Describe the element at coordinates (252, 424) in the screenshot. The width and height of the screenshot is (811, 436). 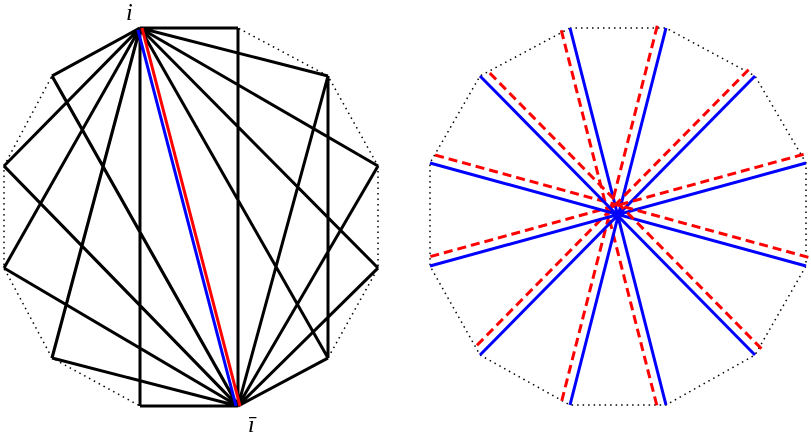
I see `vertex-label-bottom: ī` at that location.